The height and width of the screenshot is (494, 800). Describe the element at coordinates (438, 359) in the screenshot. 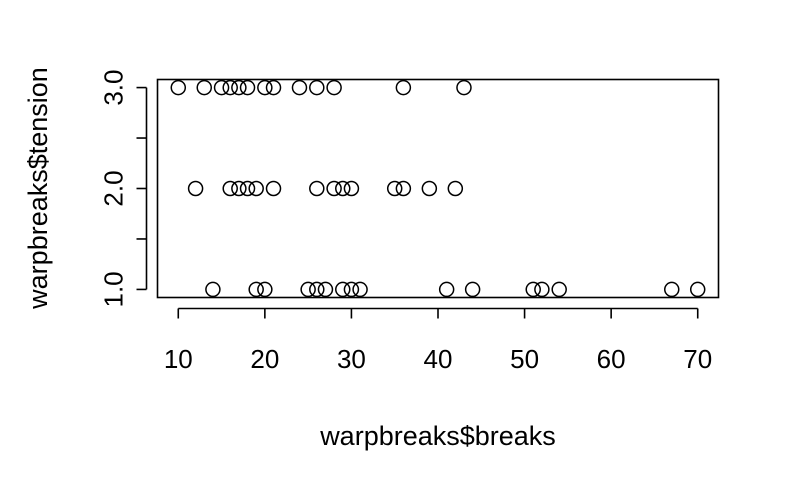

I see `x-tick-label: 40` at that location.